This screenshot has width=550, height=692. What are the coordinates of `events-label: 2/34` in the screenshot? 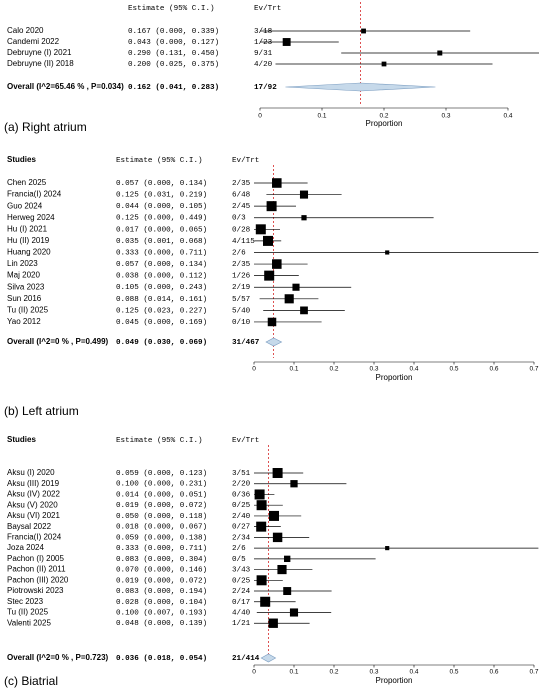 It's located at (241, 538).